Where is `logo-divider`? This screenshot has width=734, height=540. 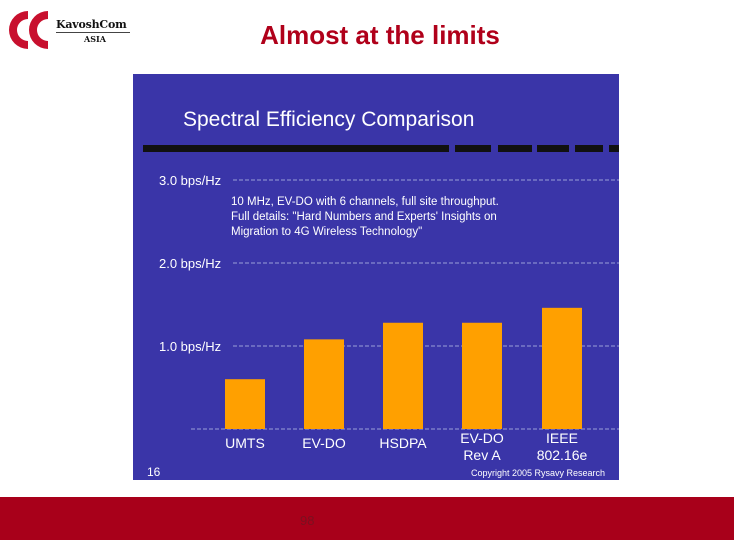 logo-divider is located at coordinates (93, 32).